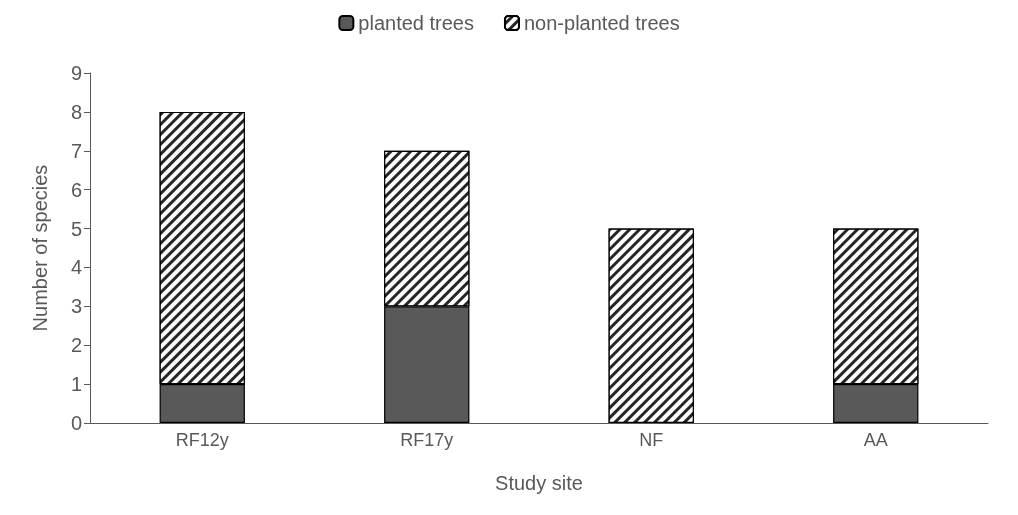 The width and height of the screenshot is (1018, 515). What do you see at coordinates (76, 189) in the screenshot?
I see `y-tick-label: 6` at bounding box center [76, 189].